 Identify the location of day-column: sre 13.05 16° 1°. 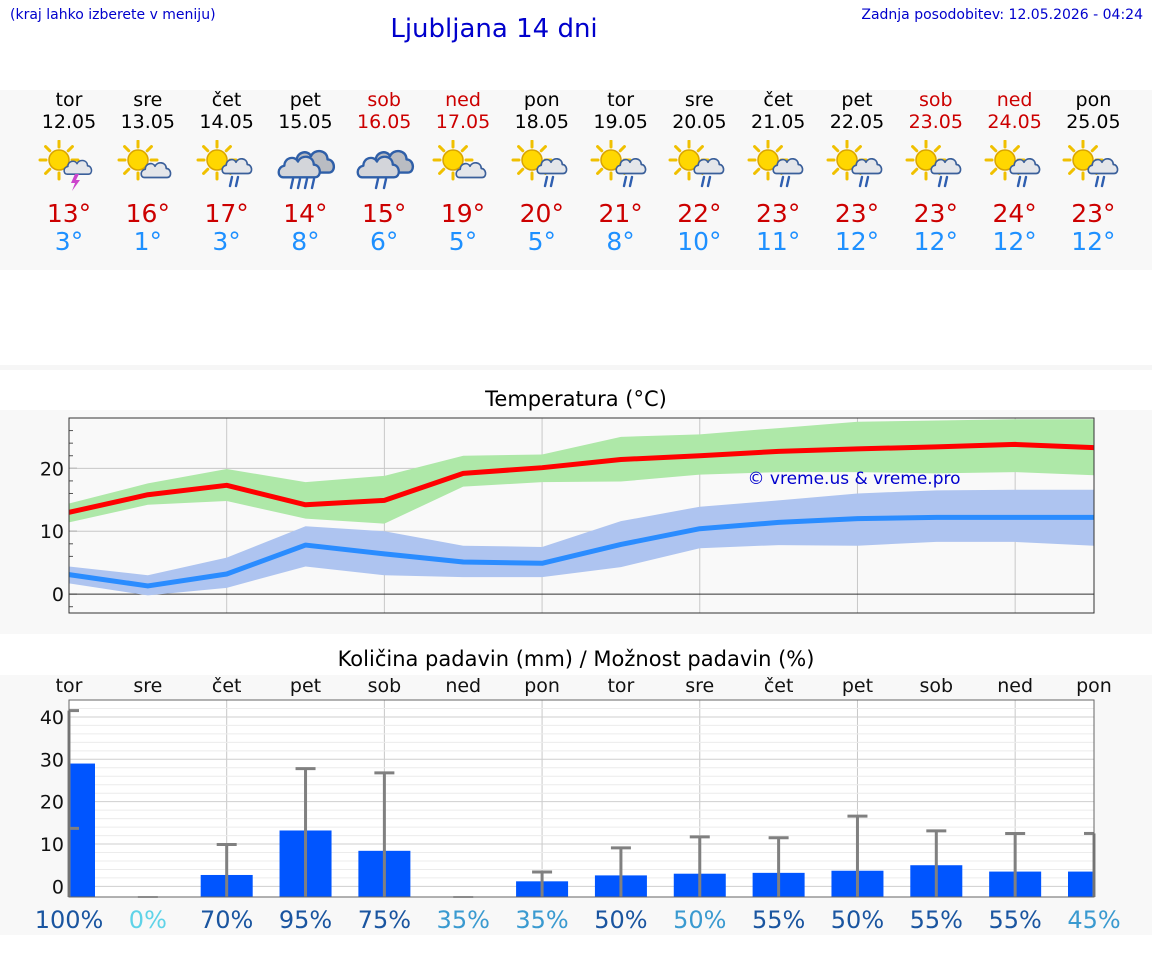
(148, 172).